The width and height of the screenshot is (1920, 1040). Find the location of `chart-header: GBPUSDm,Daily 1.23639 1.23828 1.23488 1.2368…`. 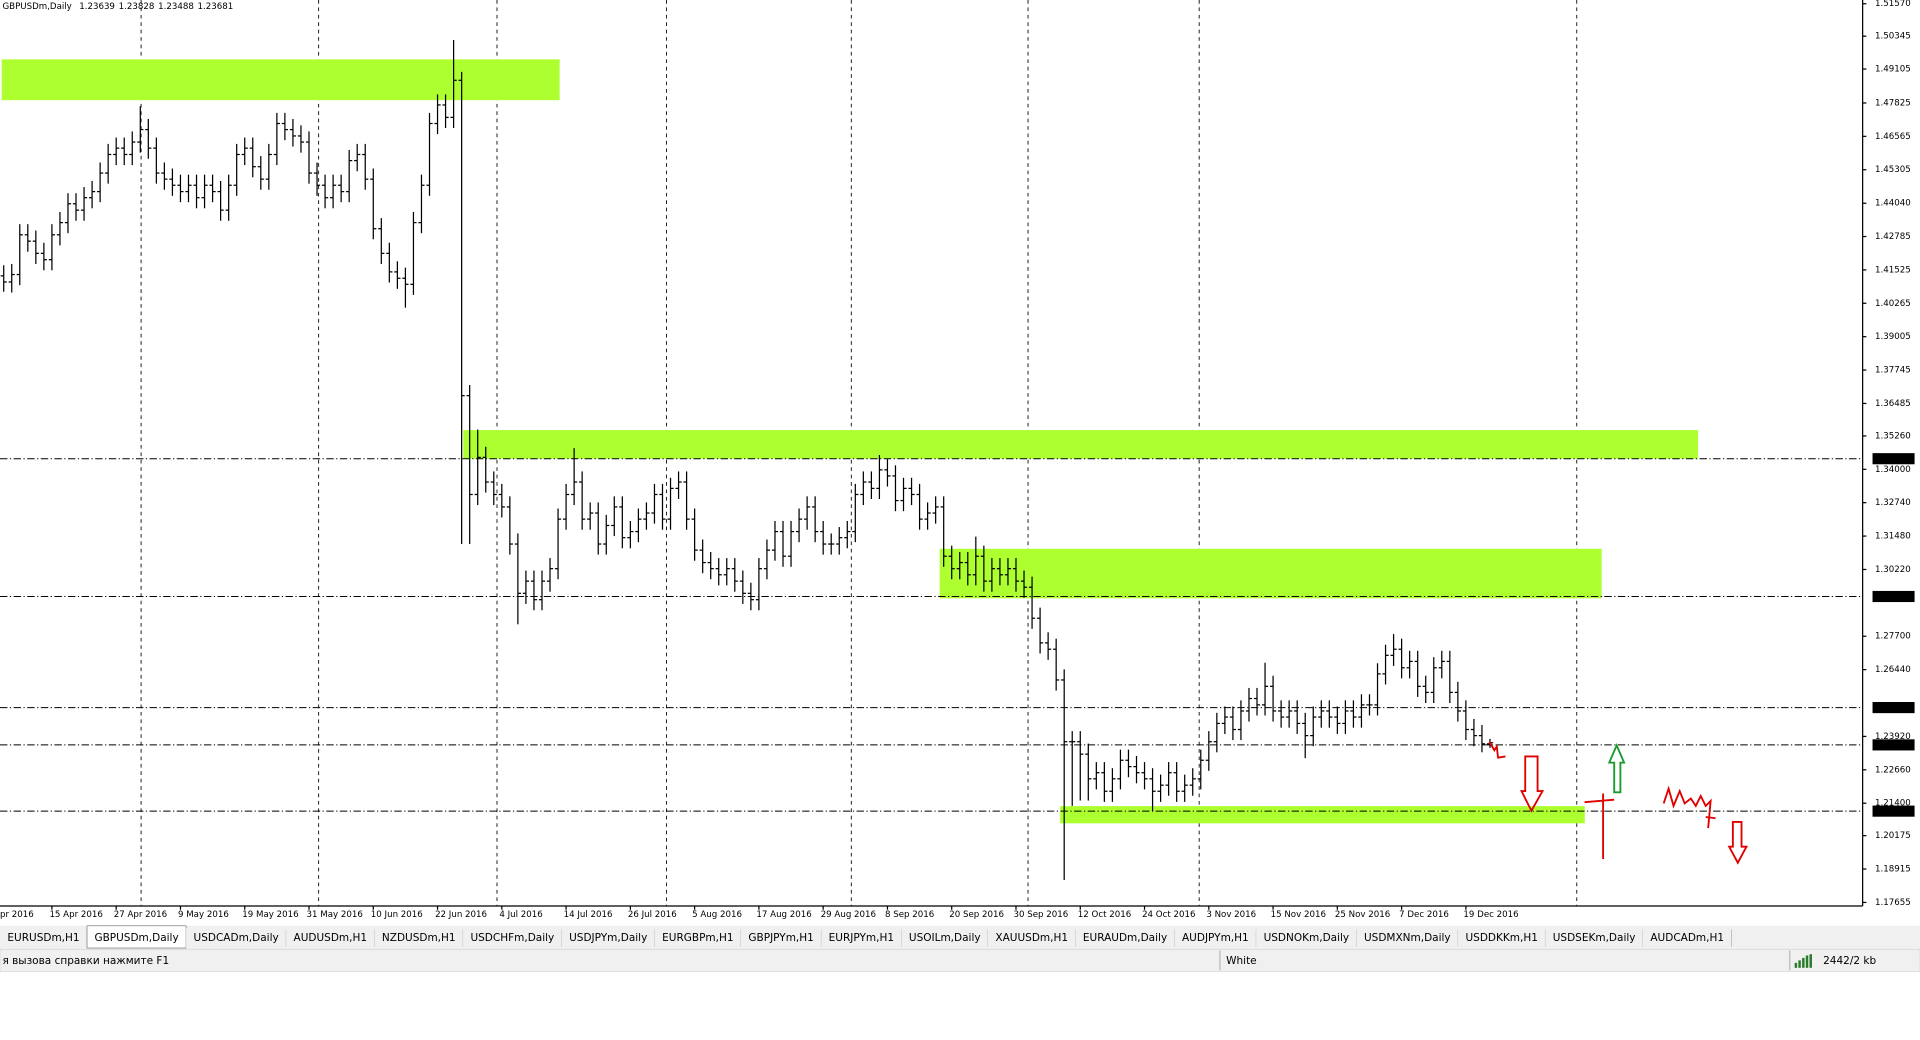

chart-header: GBPUSDm,Daily 1.23639 1.23828 1.23488 1.2368… is located at coordinates (117, 7).